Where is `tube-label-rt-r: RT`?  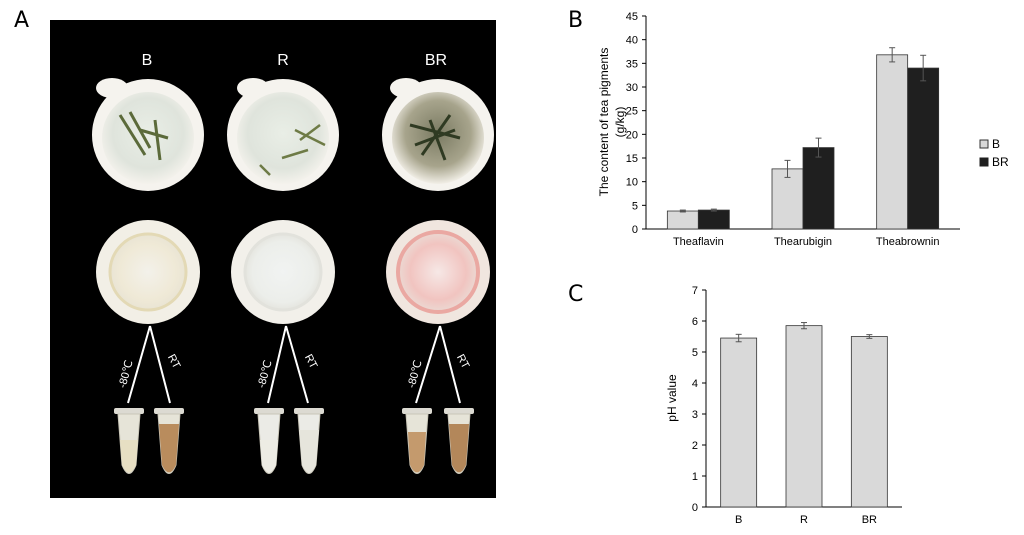
tube-label-rt-r: RT is located at coordinates (311, 361).